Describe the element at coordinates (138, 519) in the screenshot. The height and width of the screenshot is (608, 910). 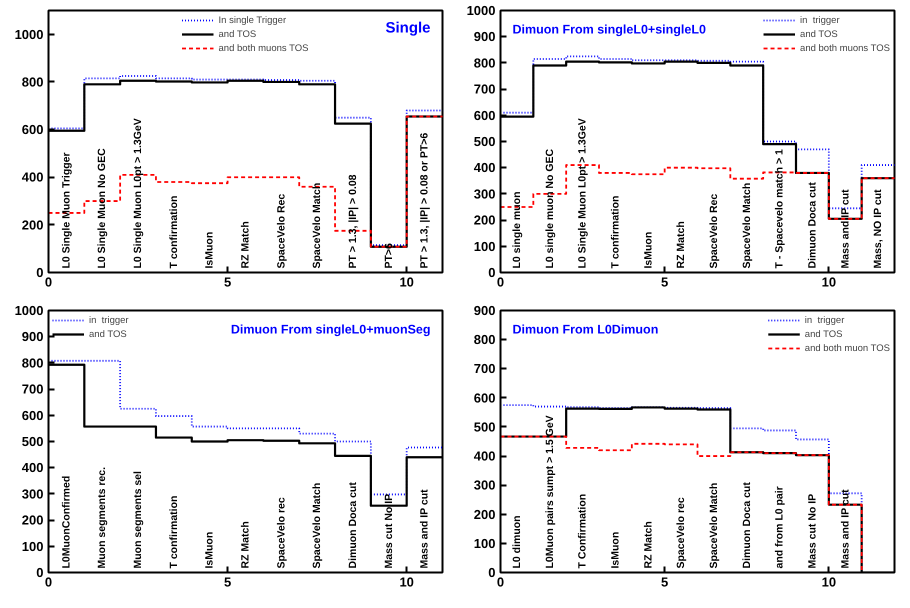
I see `annotation: Muon segments sel` at that location.